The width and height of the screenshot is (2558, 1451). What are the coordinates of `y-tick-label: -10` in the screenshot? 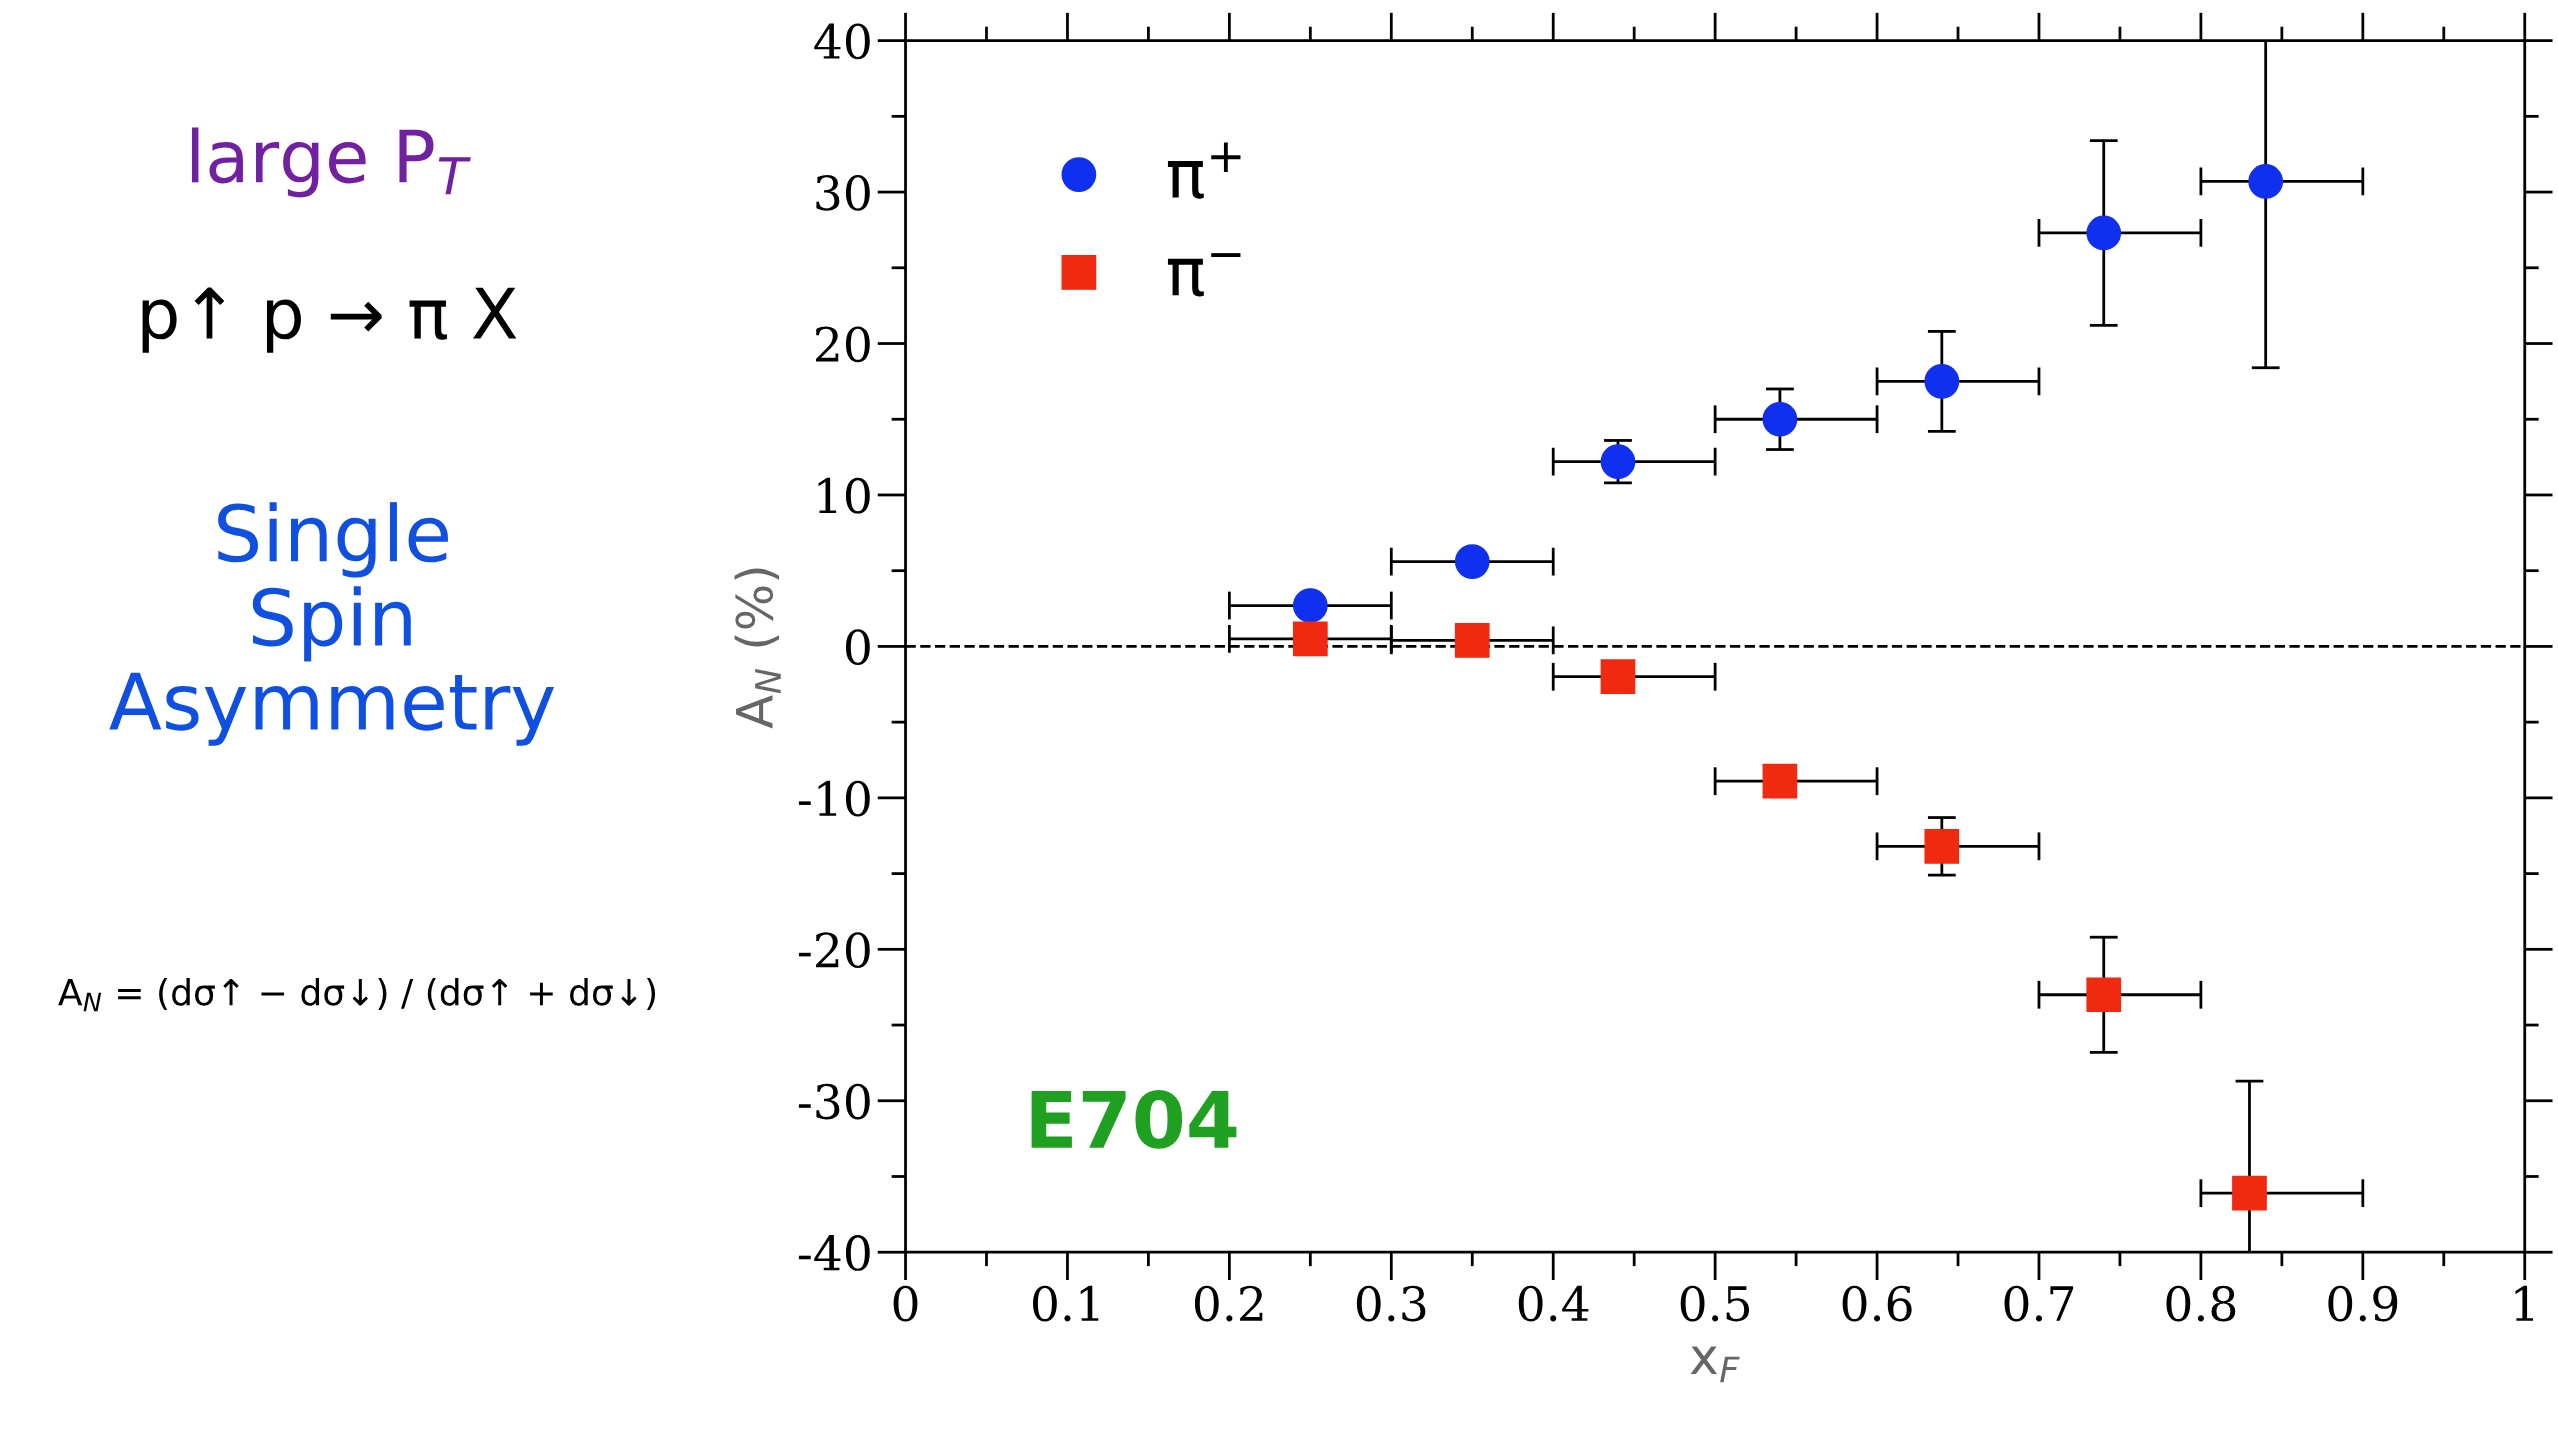 It's located at (834, 798).